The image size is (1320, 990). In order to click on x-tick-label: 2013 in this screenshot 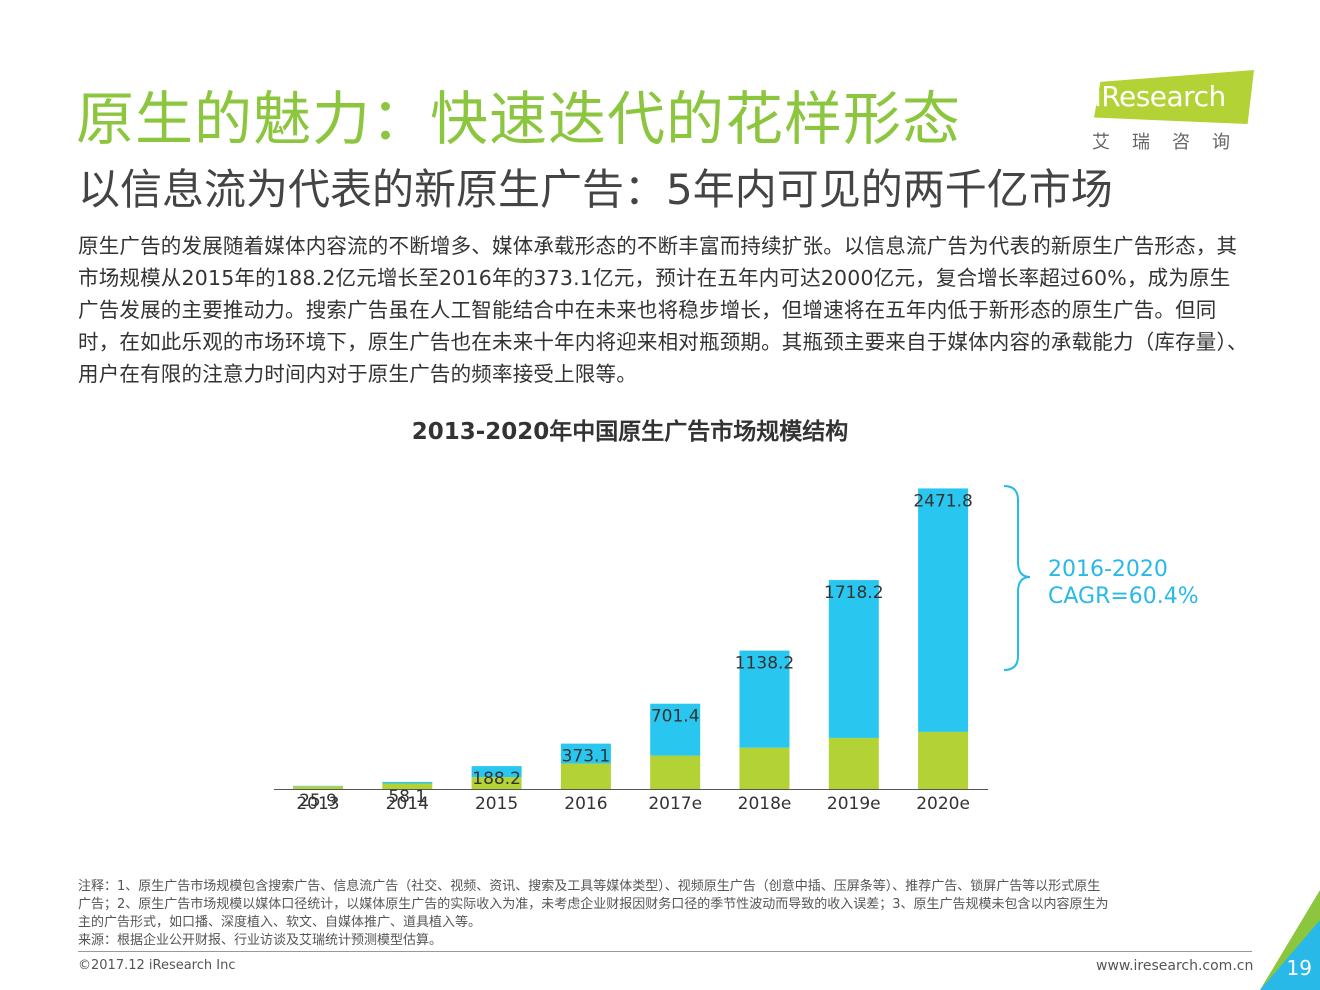, I will do `click(317, 804)`.